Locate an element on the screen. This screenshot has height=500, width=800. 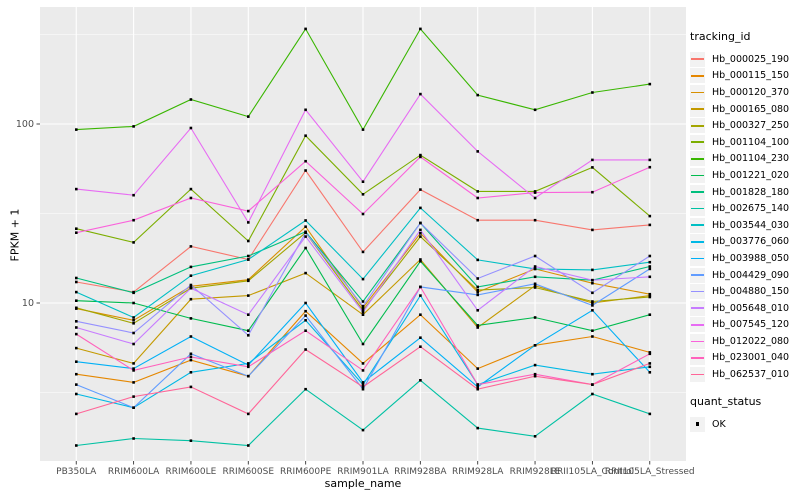
x-tick-label: RRIM928BA is located at coordinates (420, 472).